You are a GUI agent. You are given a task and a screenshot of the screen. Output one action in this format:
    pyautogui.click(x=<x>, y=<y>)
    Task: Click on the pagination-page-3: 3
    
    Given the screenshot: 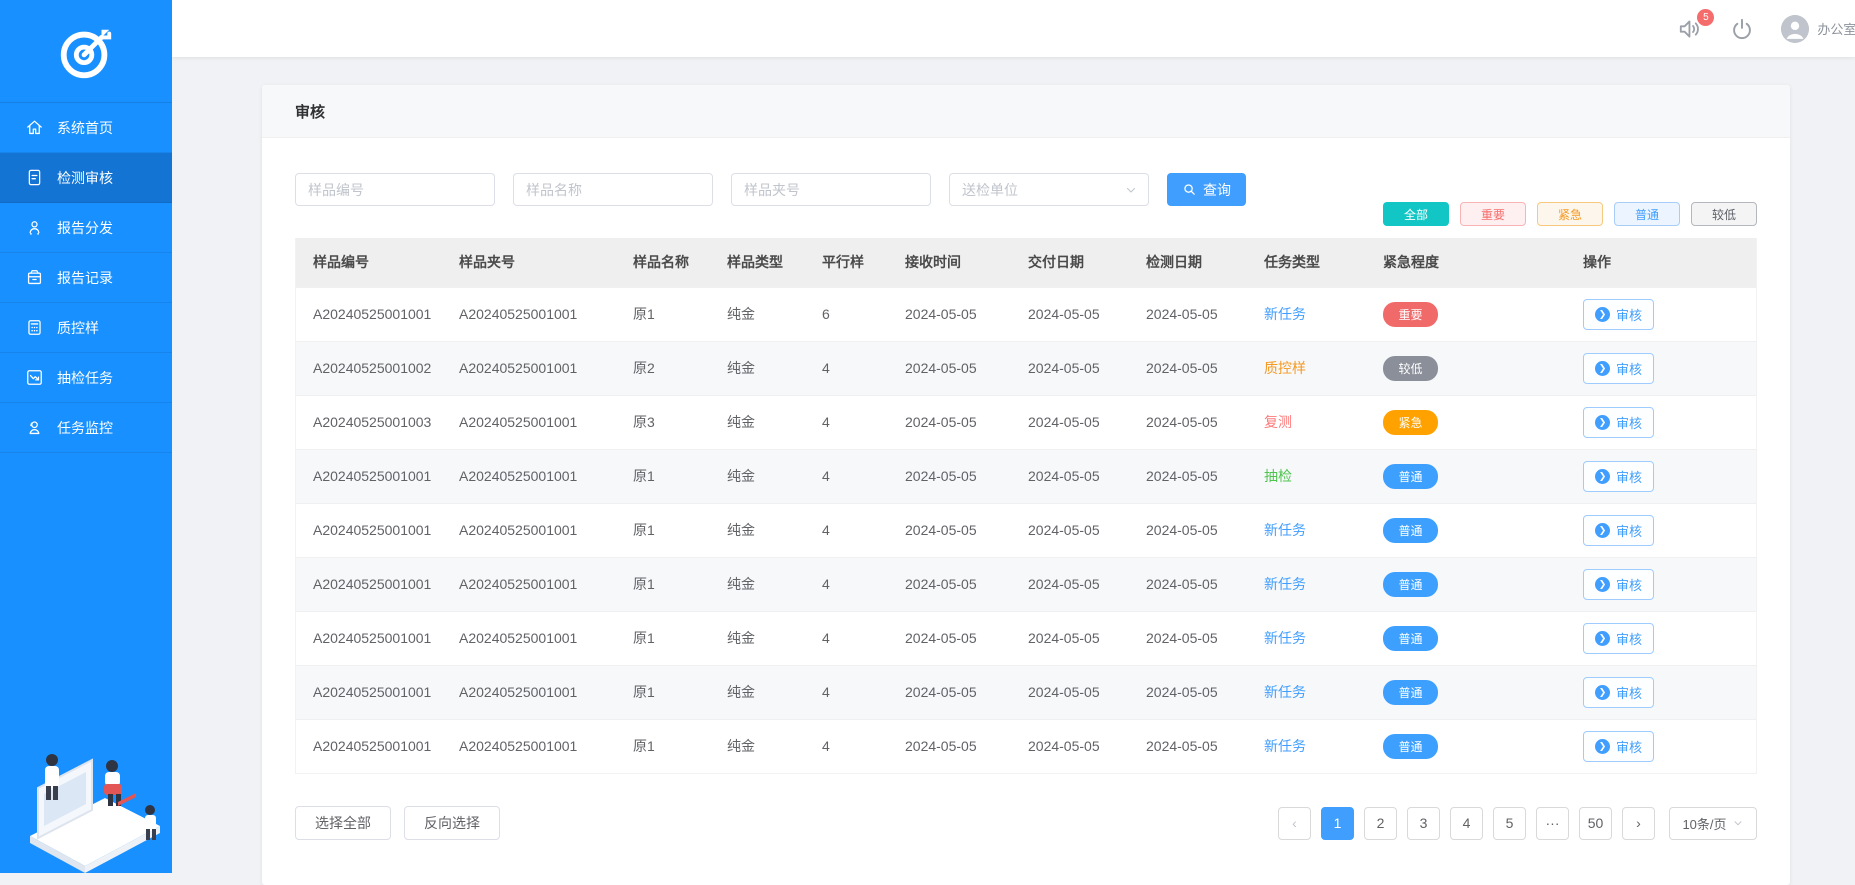 What is the action you would take?
    pyautogui.click(x=1423, y=823)
    